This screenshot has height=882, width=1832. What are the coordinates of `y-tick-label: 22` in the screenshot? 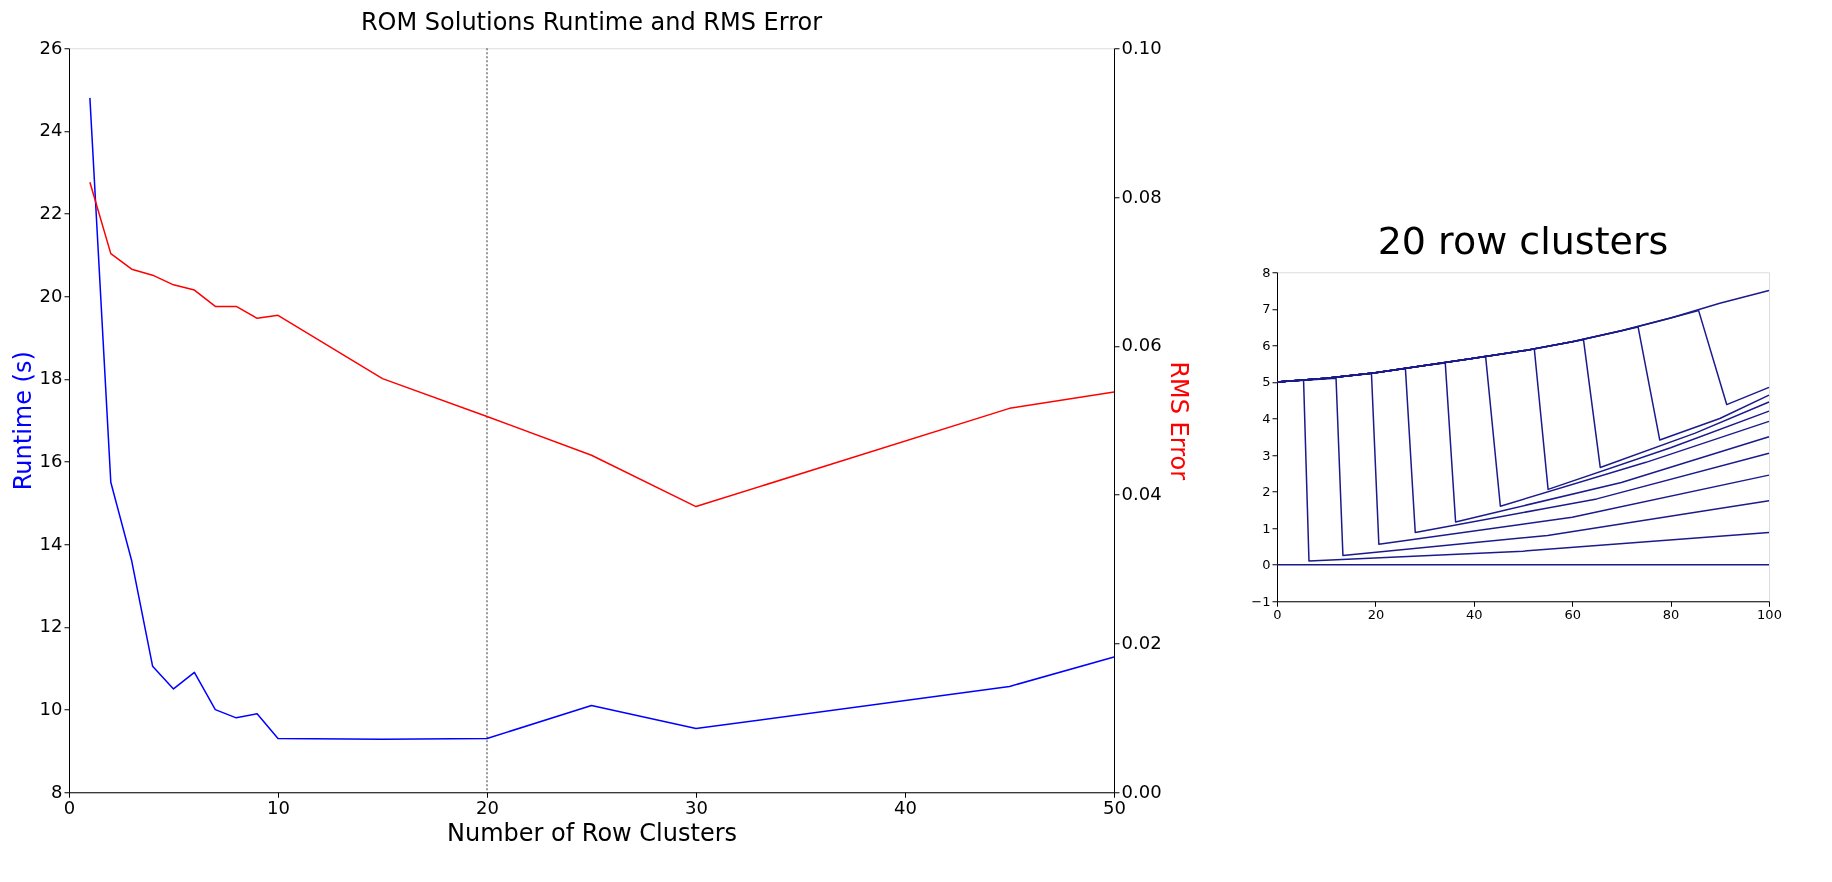 It's located at (51, 213).